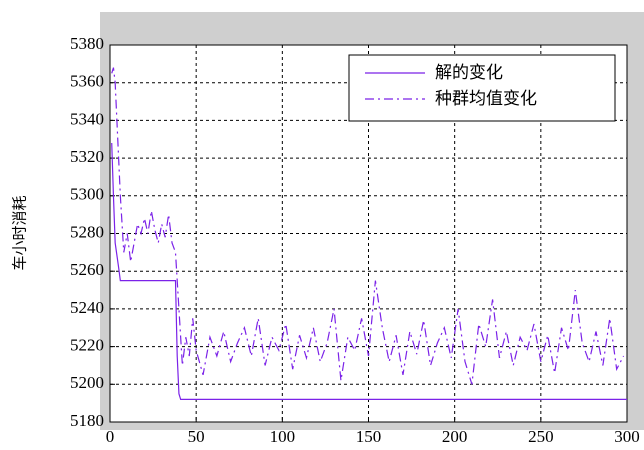  Describe the element at coordinates (455, 436) in the screenshot. I see `x-tick-label: 200` at that location.